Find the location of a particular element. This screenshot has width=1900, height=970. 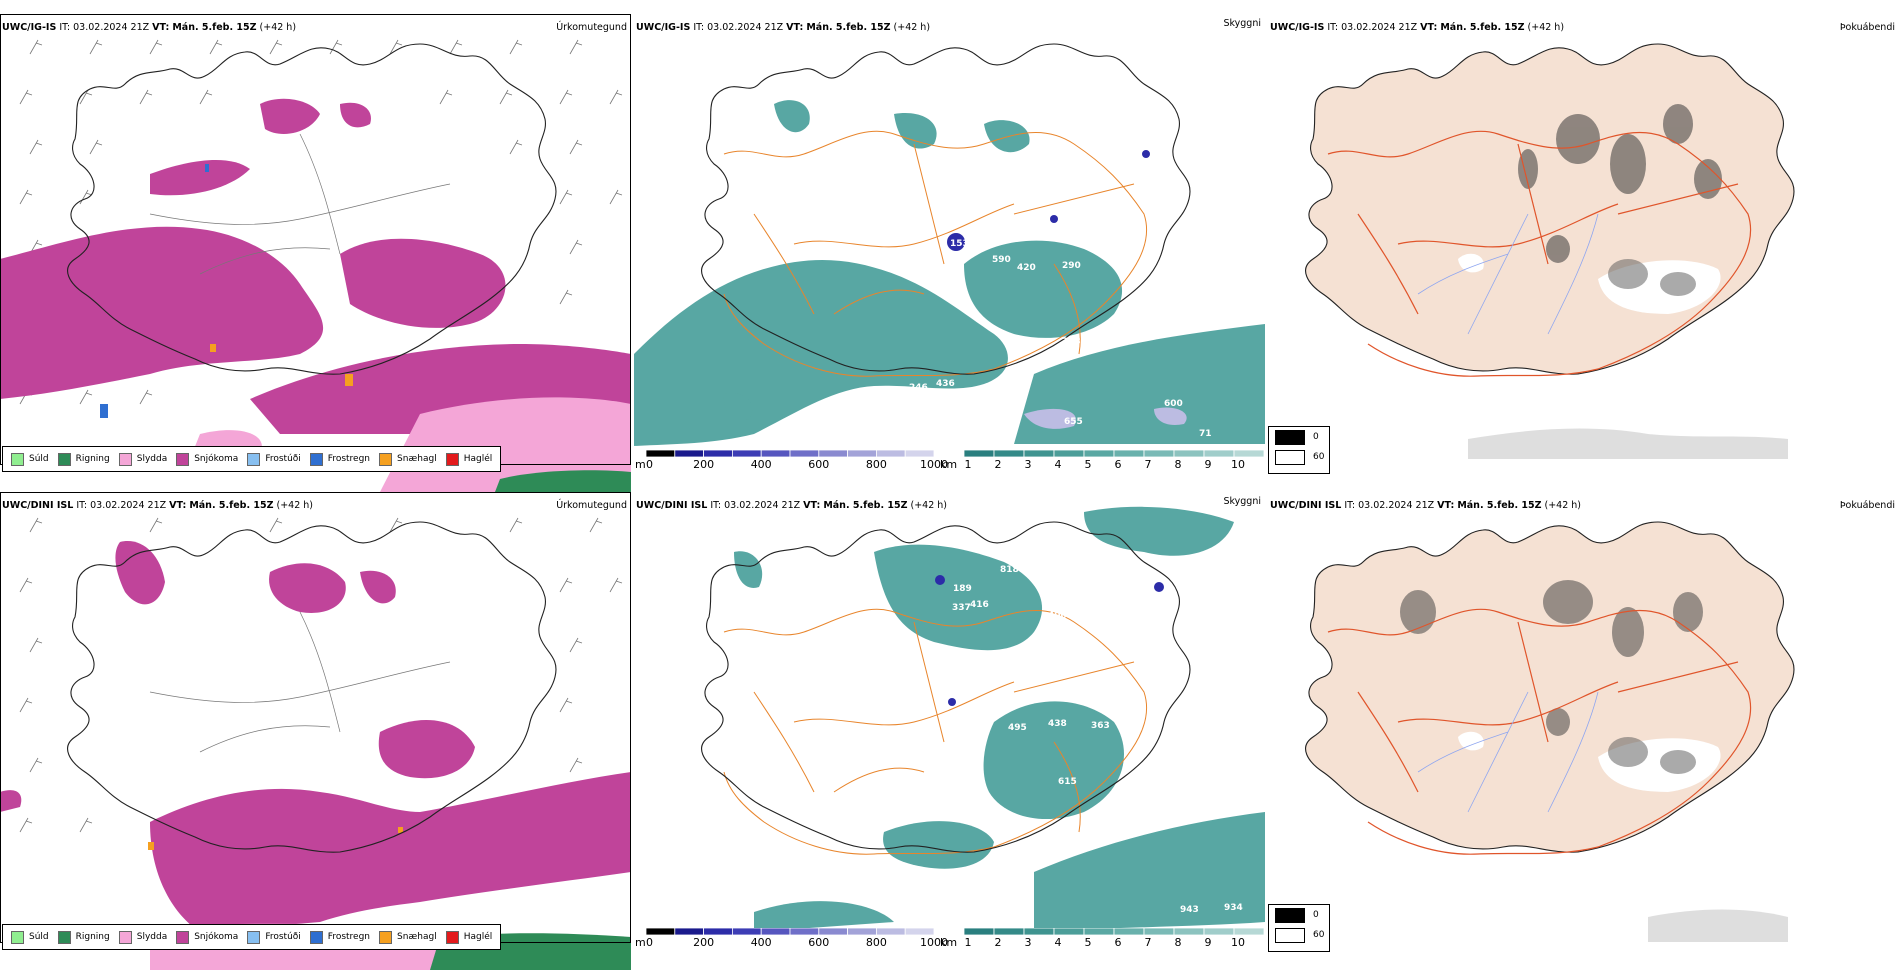

precip-legend-item: Snjókoma is located at coordinates (207, 937).